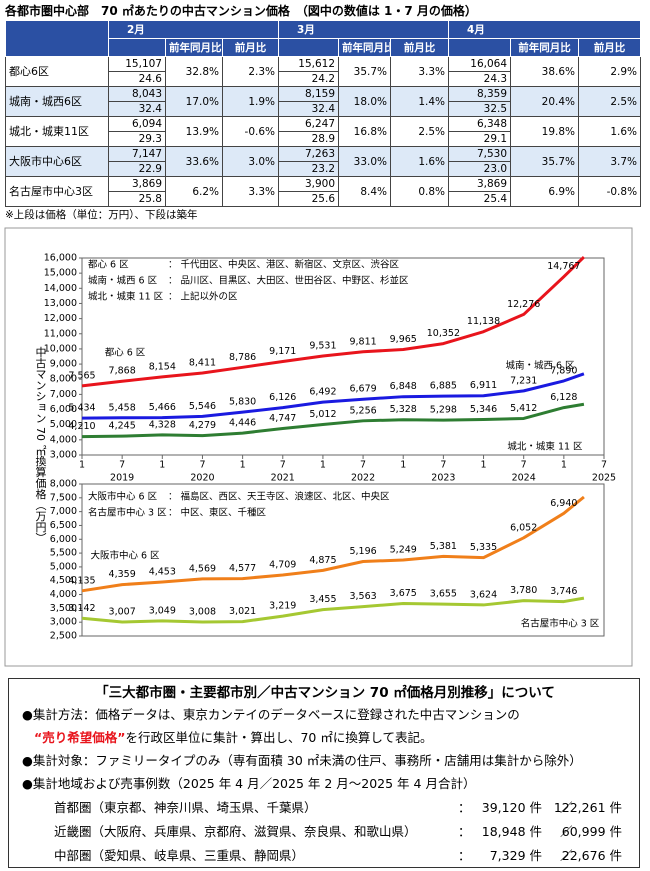  Describe the element at coordinates (282, 606) in the screenshot. I see `data-label: 3,219` at that location.